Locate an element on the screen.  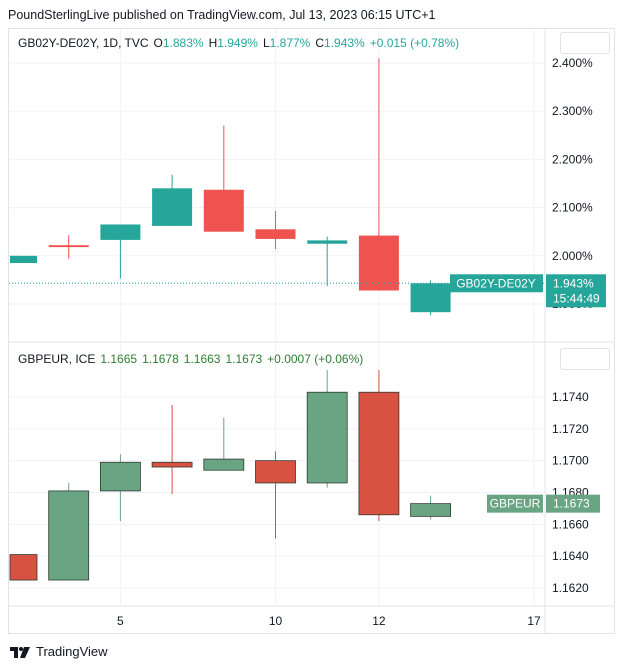
top-series-tag-label: GB02Y-DE02Y is located at coordinates (496, 283).